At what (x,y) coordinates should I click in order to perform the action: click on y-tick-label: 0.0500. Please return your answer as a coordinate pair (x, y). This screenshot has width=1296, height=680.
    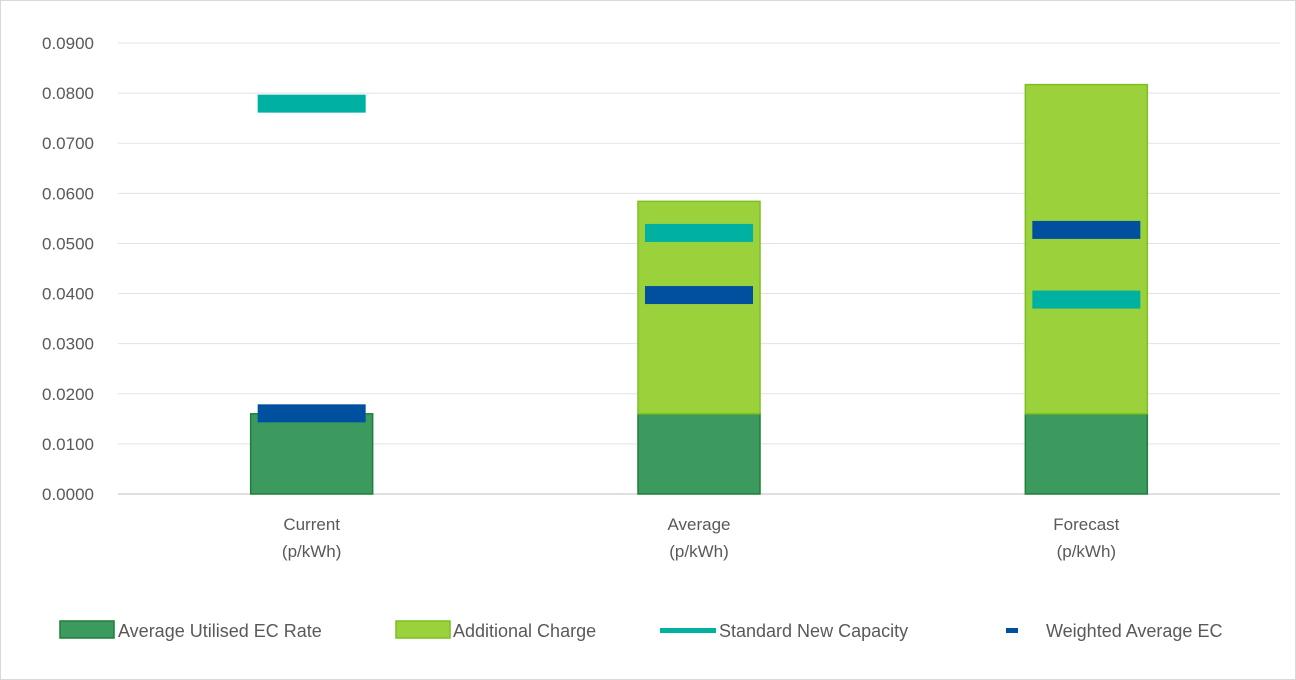
    Looking at the image, I should click on (68, 243).